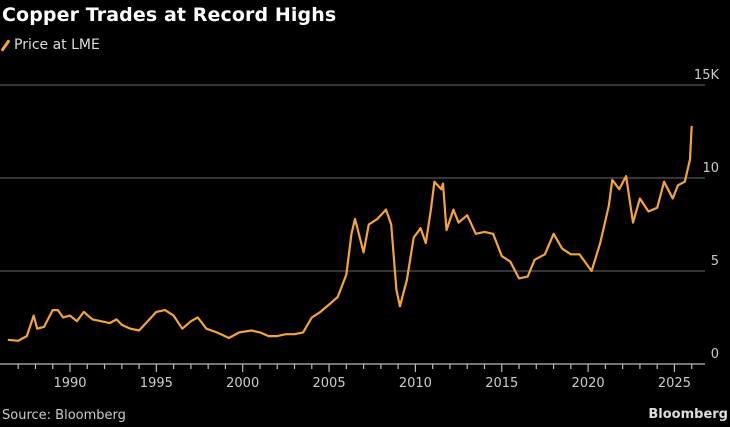  I want to click on brand-logo: Bloomberg, so click(688, 414).